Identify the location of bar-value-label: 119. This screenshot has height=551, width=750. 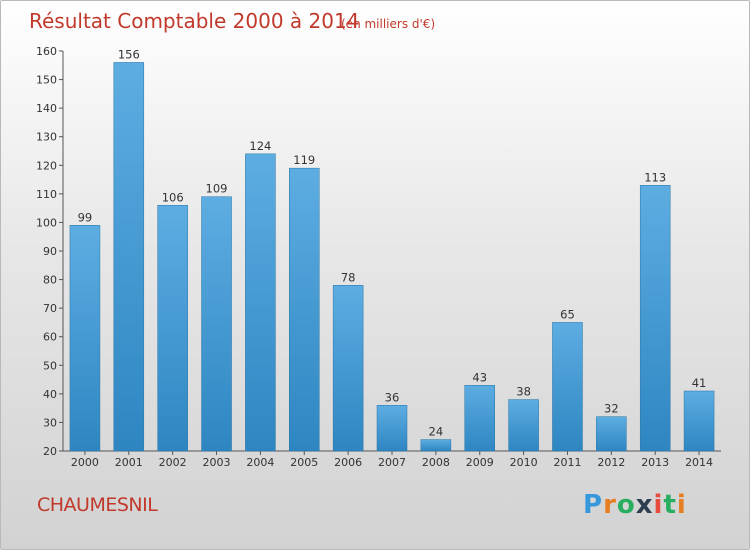
(304, 160).